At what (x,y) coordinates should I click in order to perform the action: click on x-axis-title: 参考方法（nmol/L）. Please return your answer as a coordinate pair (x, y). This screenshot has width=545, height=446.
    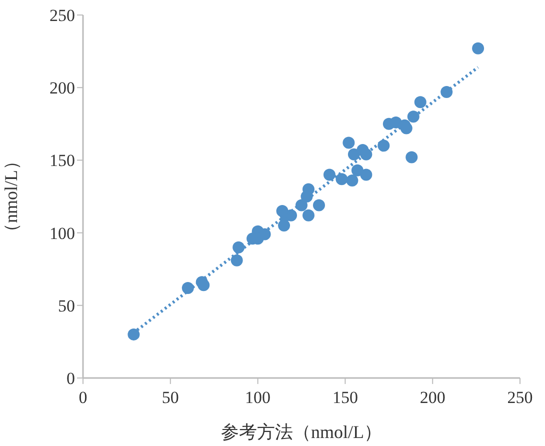
    Looking at the image, I should click on (301, 432).